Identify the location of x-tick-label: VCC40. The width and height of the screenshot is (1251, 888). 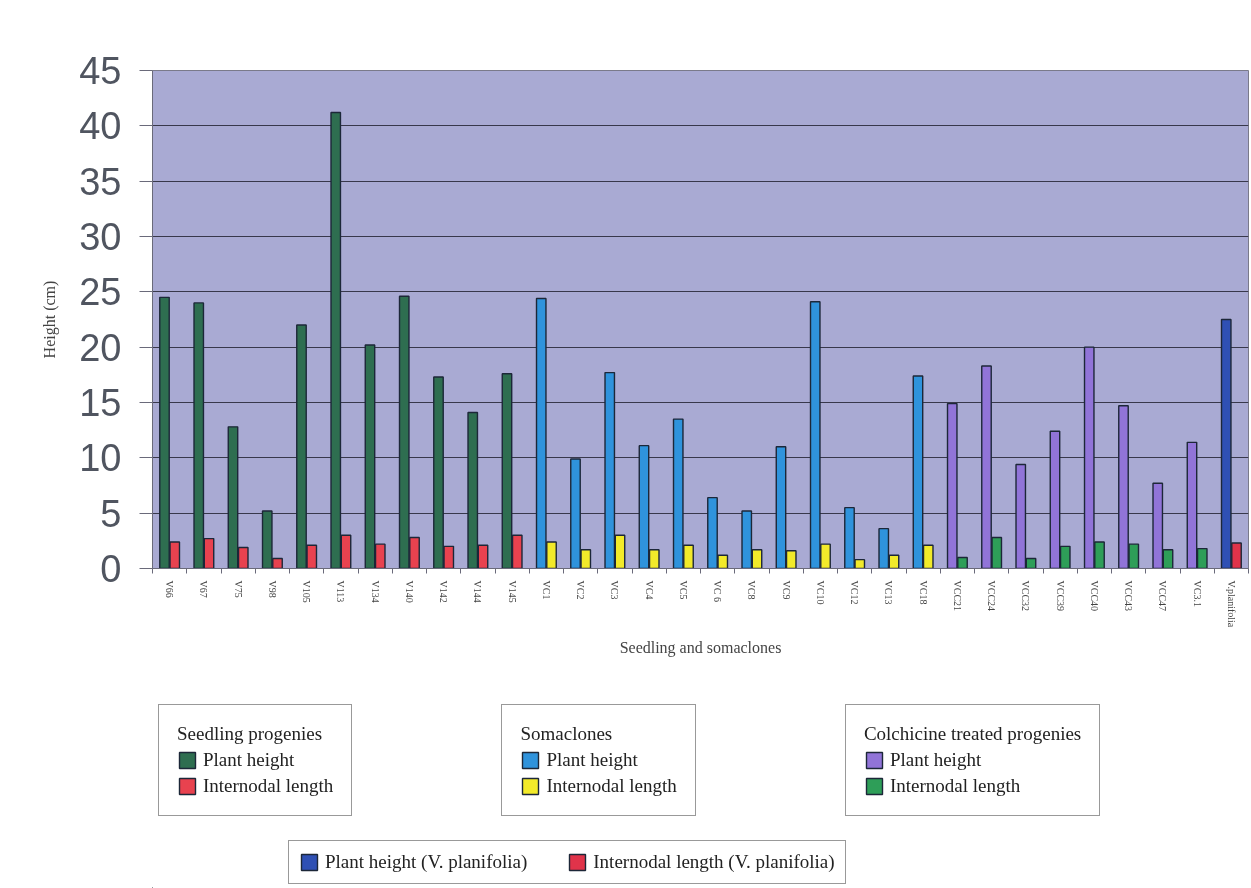
(1094, 596).